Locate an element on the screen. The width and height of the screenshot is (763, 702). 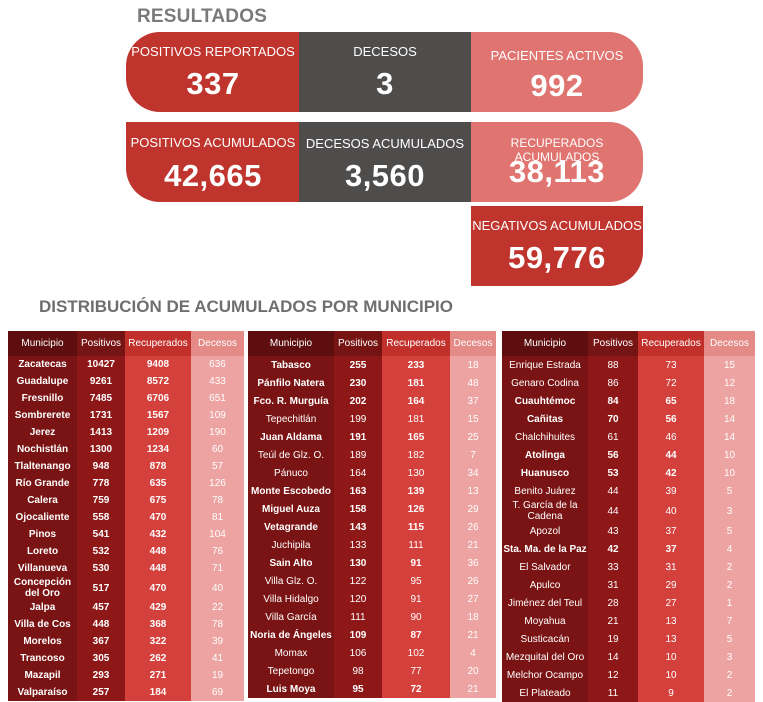
municipio-cell: Villa Glz. O. is located at coordinates (291, 581).